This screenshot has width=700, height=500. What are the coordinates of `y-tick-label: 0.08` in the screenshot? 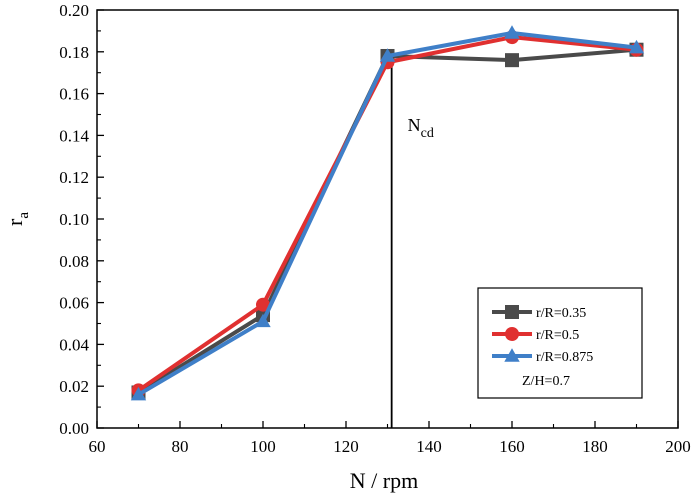 It's located at (74, 261).